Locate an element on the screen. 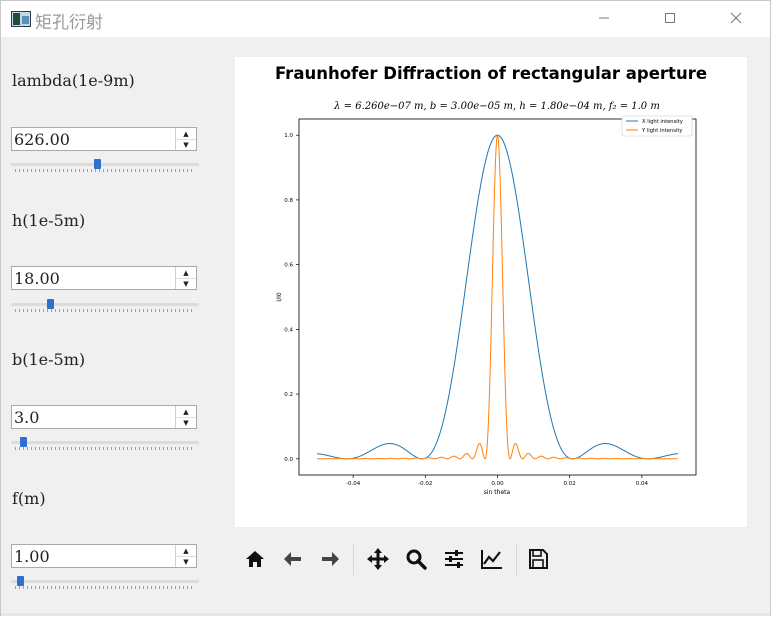 The width and height of the screenshot is (771, 617). y-tick-label: 1.0 is located at coordinates (288, 136).